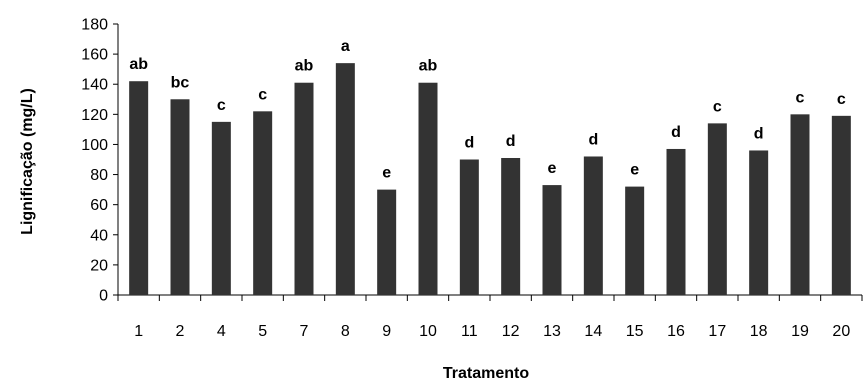 This screenshot has width=865, height=383. I want to click on x-tick-label-19: 19, so click(800, 331).